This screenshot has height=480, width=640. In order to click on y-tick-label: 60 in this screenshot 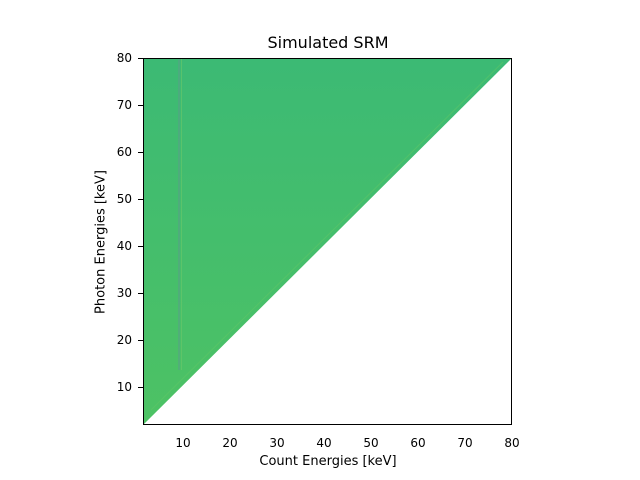, I will do `click(124, 152)`.